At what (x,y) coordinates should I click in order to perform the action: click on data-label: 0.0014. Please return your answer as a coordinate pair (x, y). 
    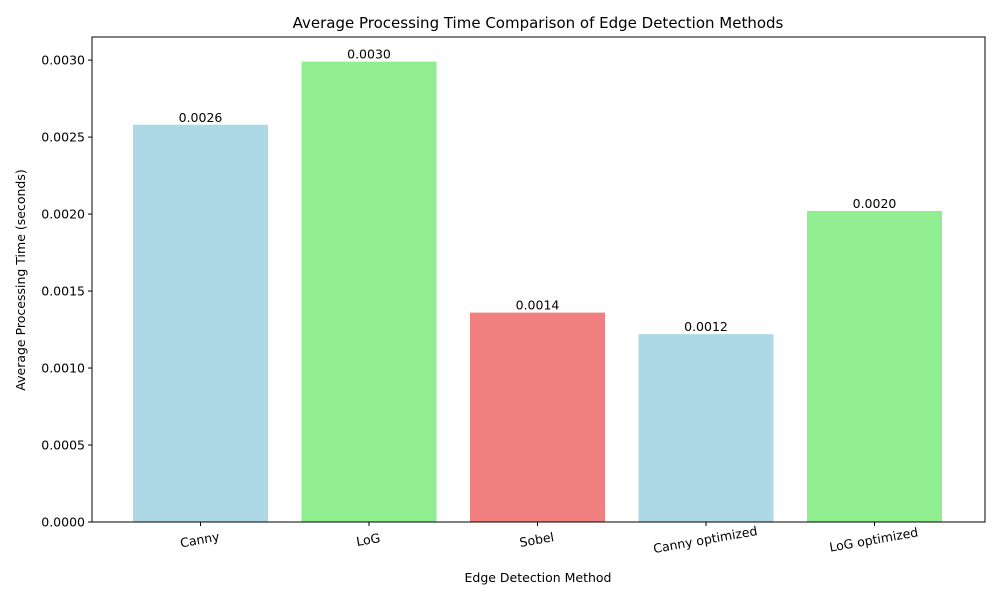
    Looking at the image, I should click on (538, 305).